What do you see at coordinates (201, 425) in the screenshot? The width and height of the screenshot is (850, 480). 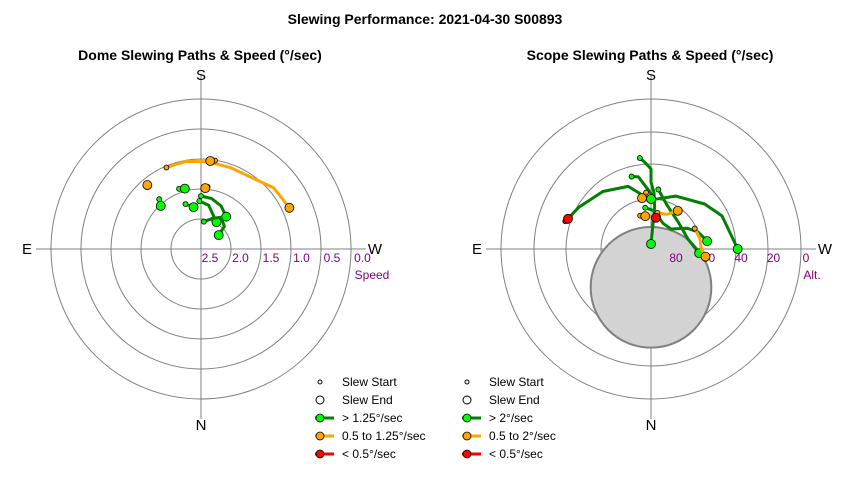 I see `dome-dir-bottom: N` at bounding box center [201, 425].